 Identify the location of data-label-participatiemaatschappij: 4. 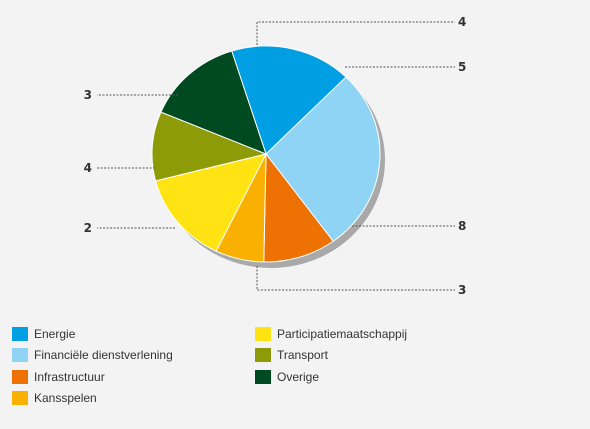
(88, 168).